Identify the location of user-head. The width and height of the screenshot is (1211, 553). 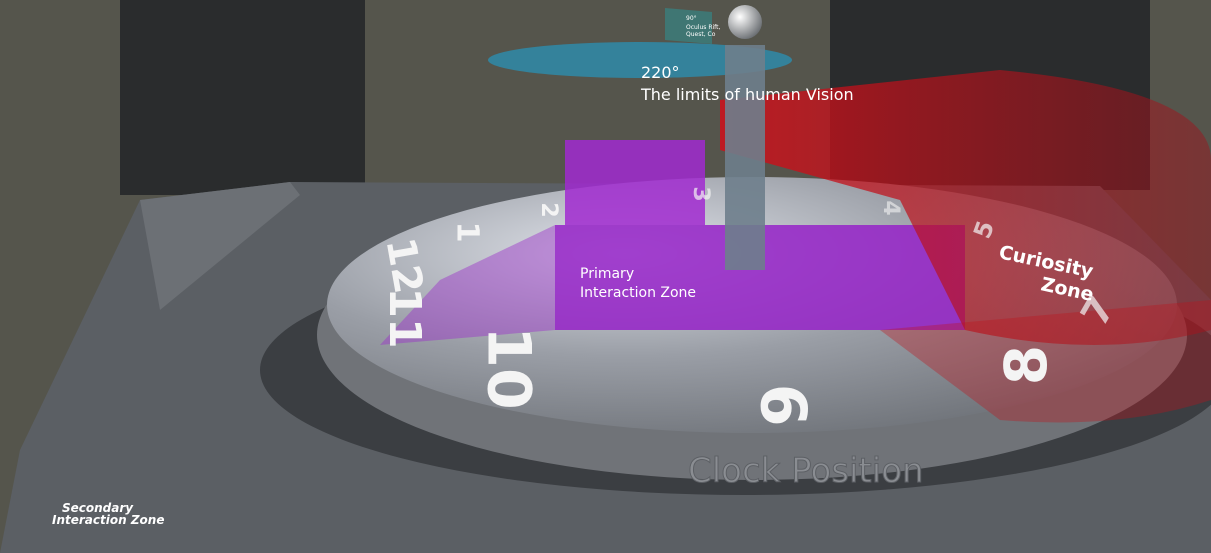
(745, 22).